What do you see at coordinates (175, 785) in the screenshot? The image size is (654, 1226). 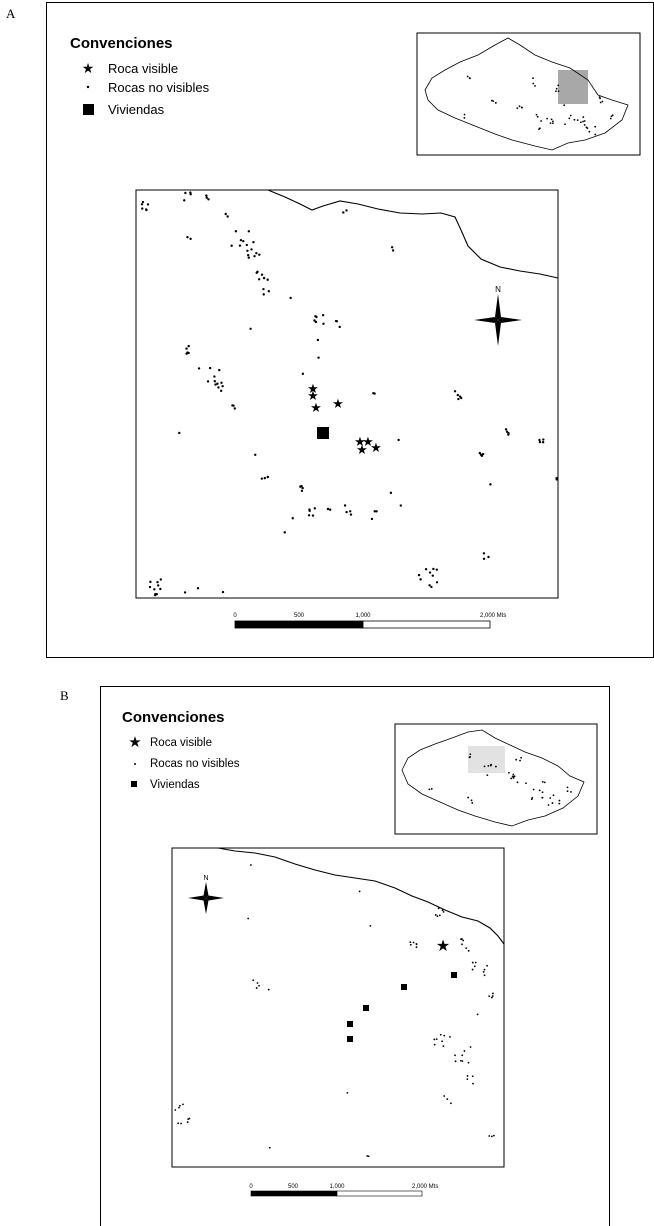 I see `legend-item-viviendas: Viviendas` at bounding box center [175, 785].